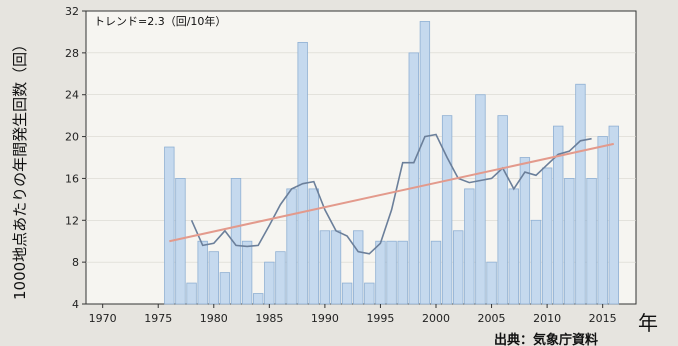 The width and height of the screenshot is (678, 346). I want to click on bar-1981, so click(225, 288).